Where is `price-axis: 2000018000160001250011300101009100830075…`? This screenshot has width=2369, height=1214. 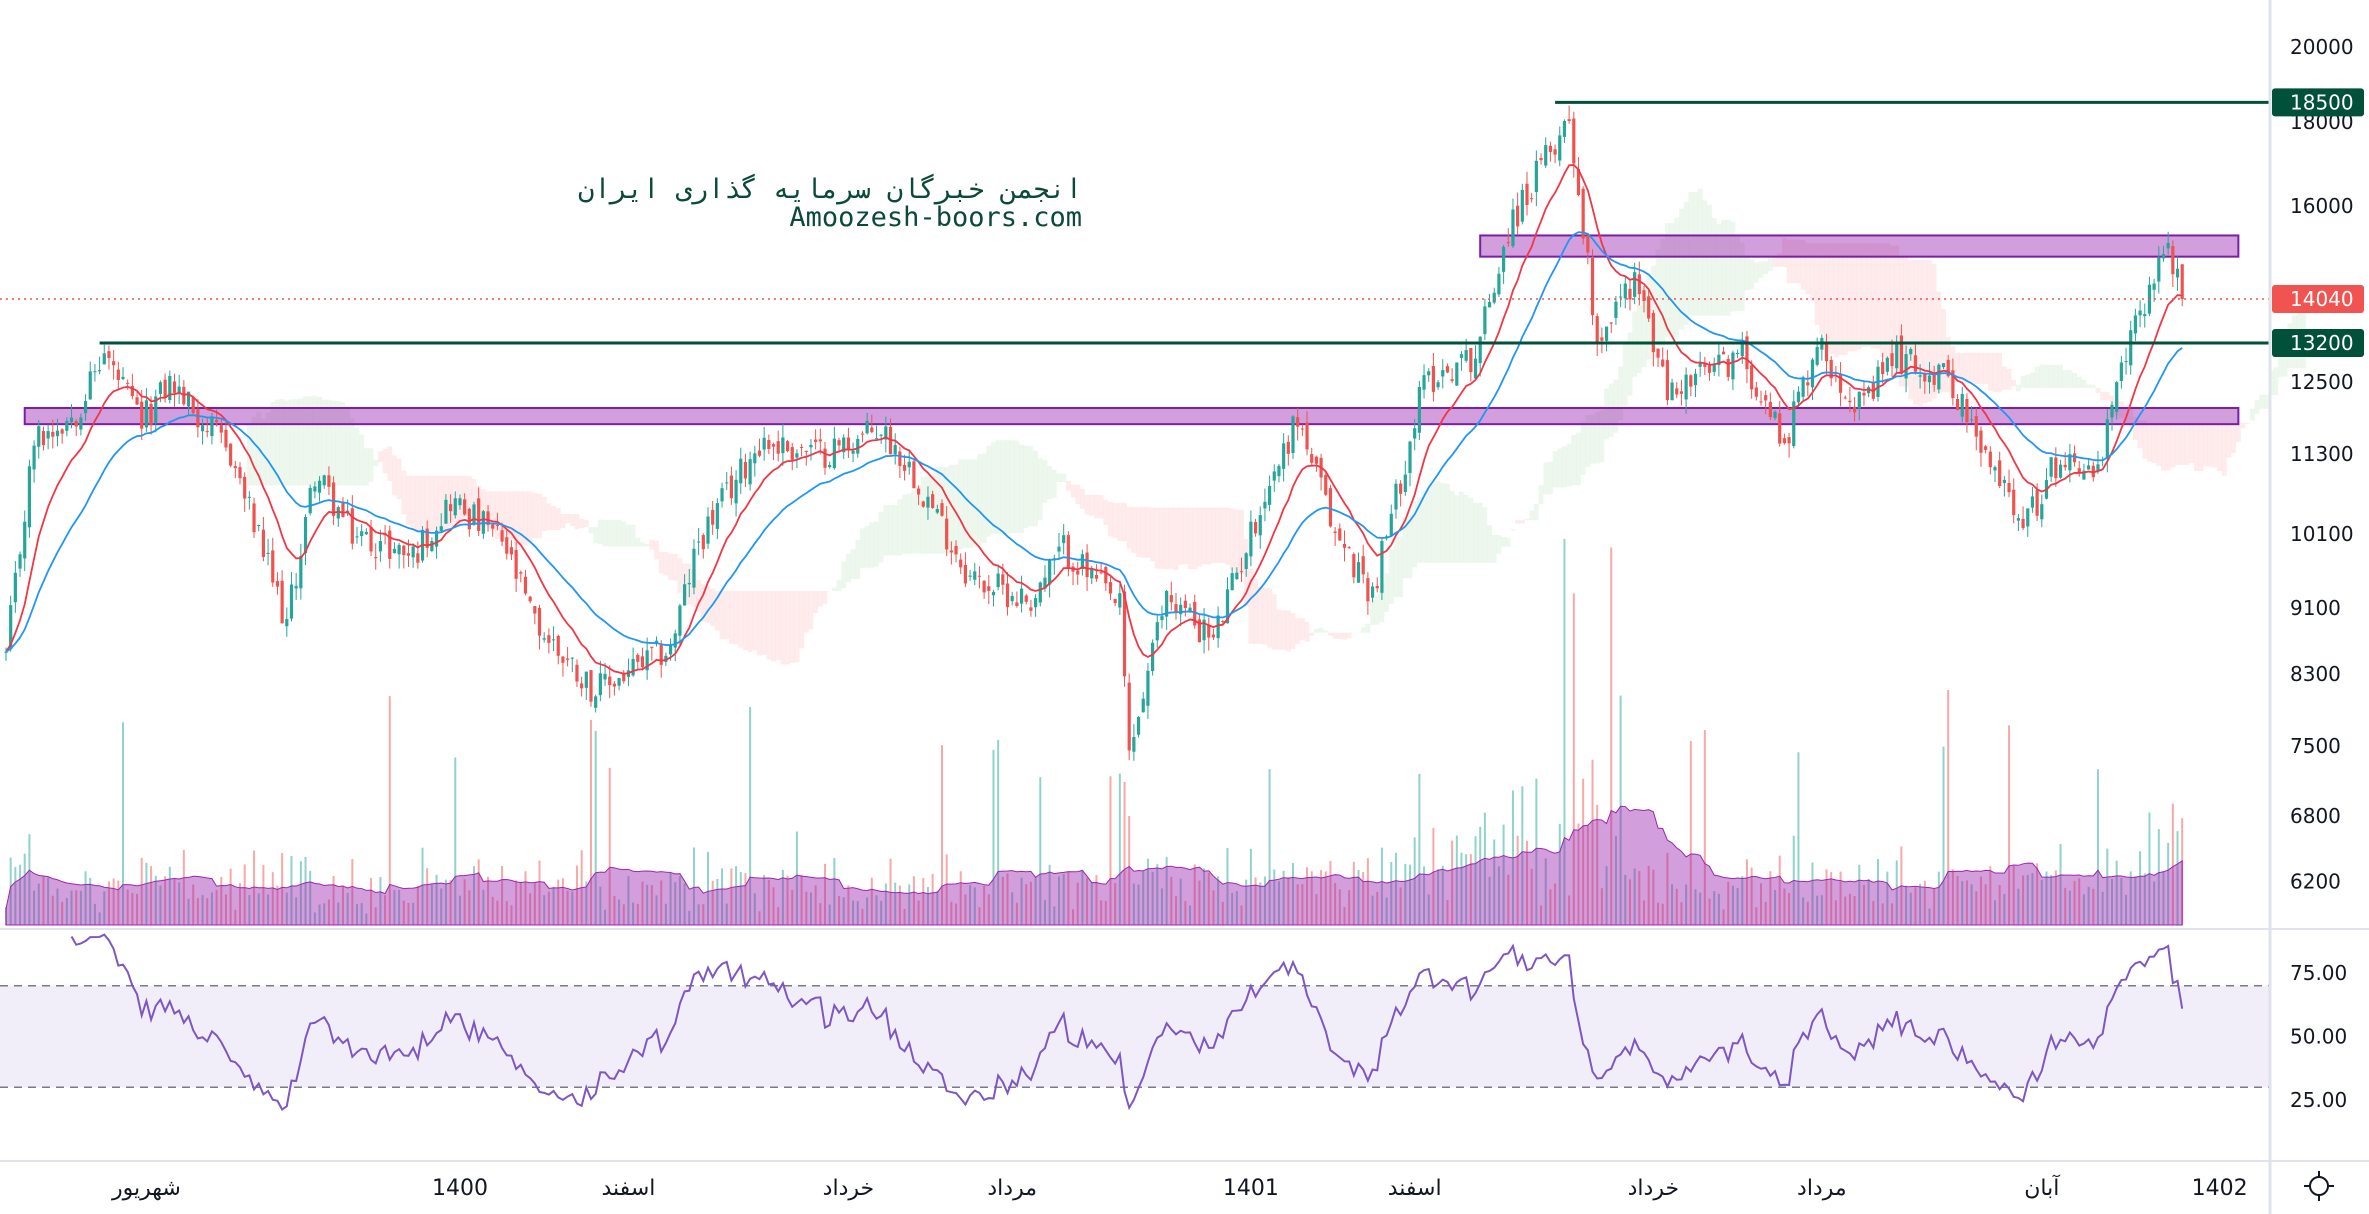 price-axis: 2000018000160001250011300101009100830075… is located at coordinates (2318, 573).